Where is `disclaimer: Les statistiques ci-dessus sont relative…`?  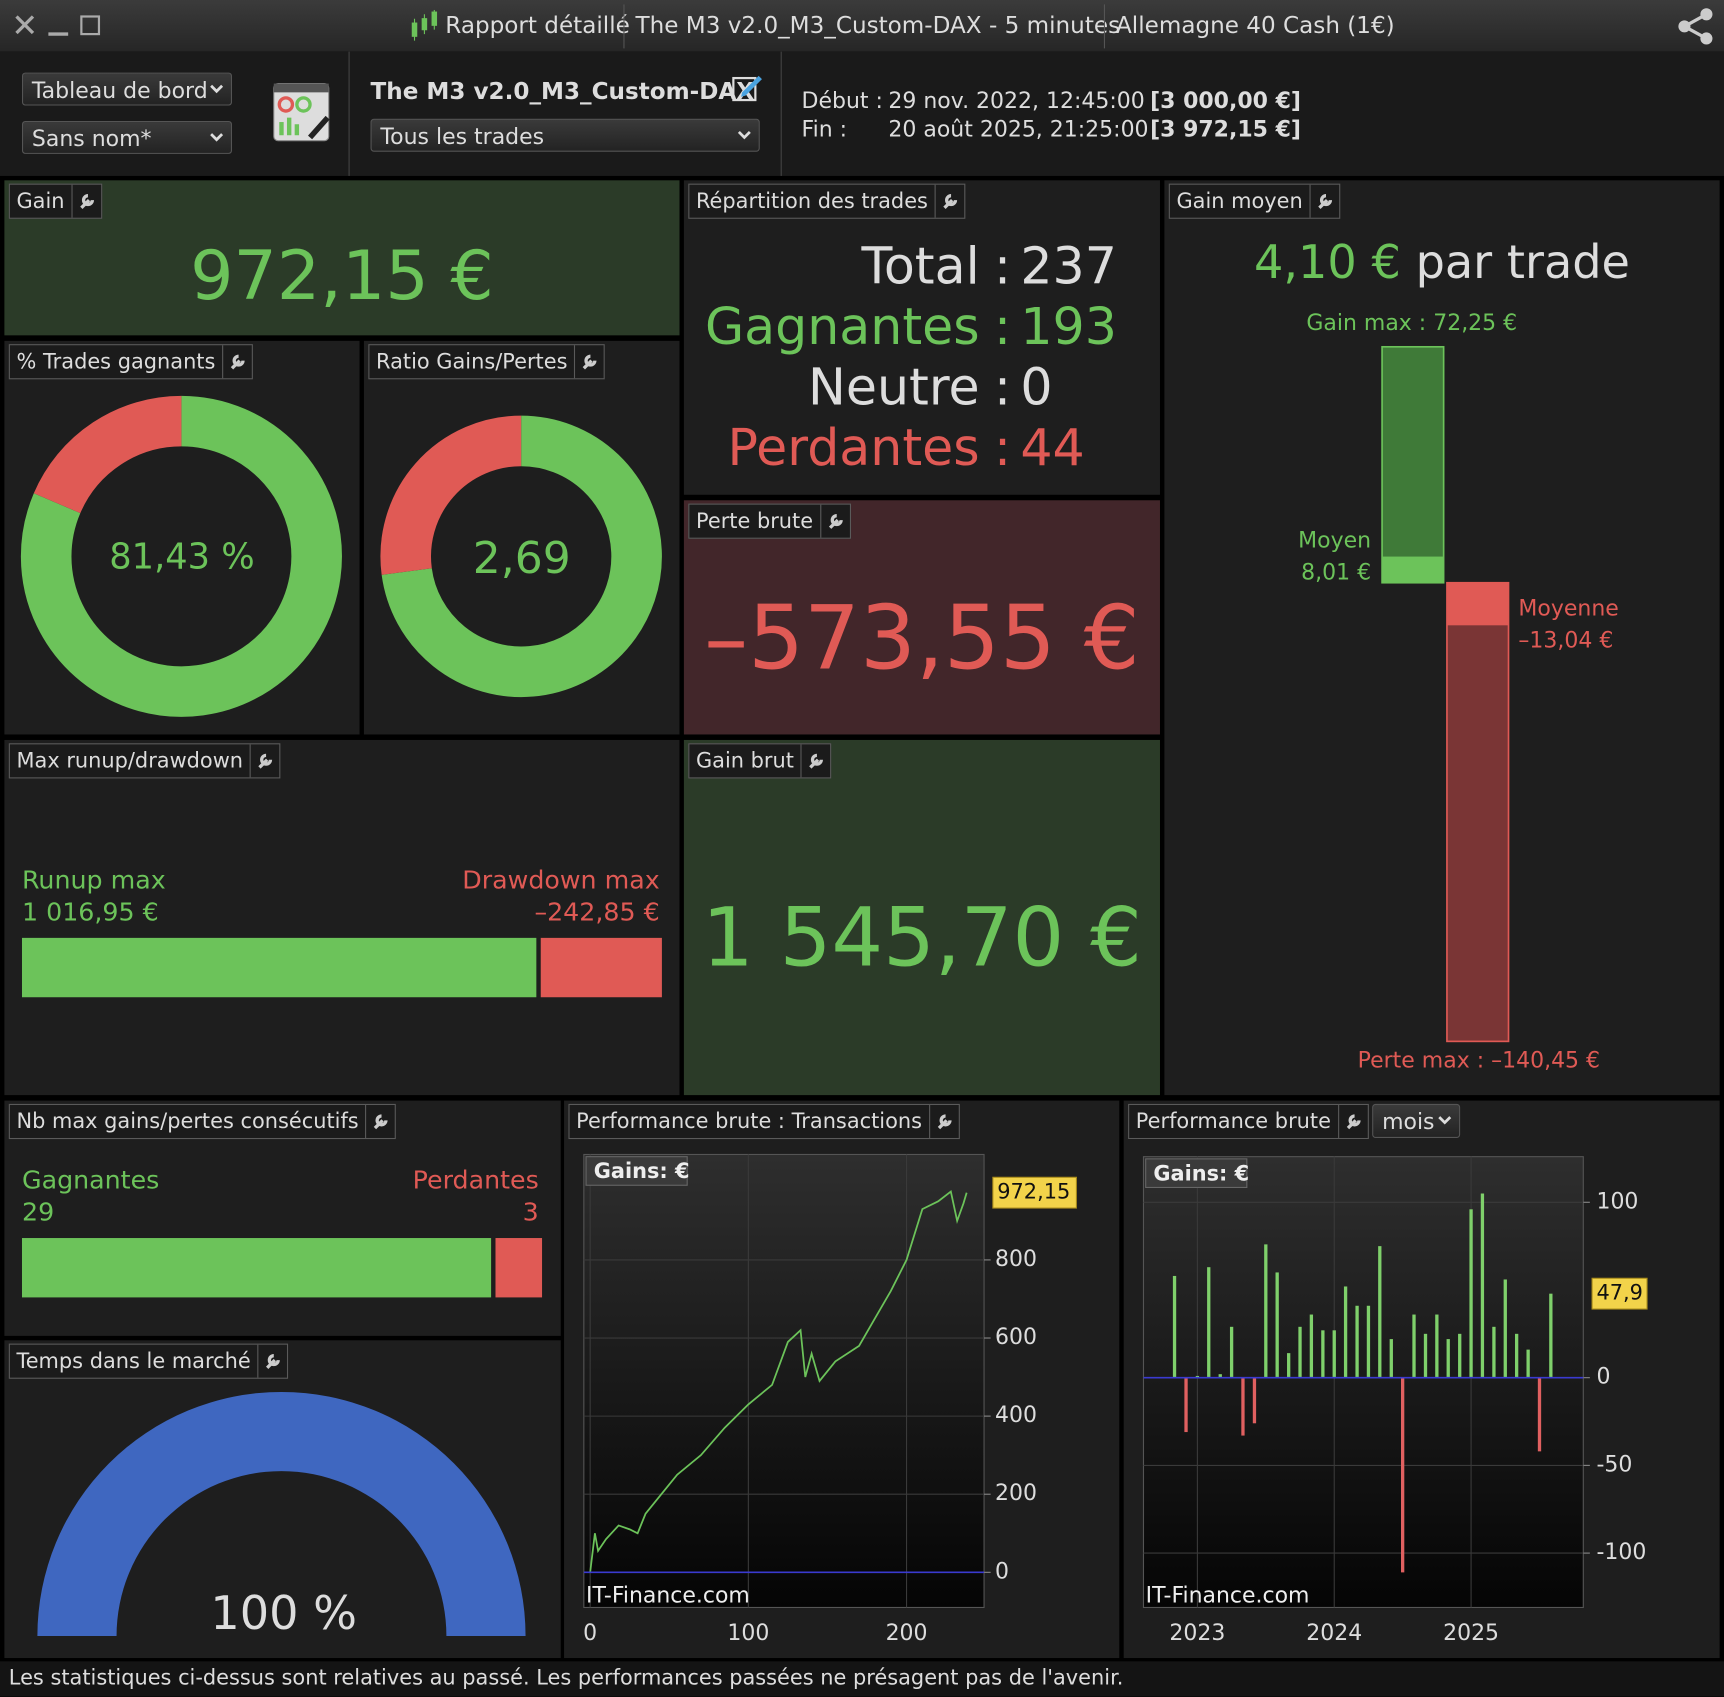 disclaimer: Les statistiques ci-dessus sont relative… is located at coordinates (566, 1677).